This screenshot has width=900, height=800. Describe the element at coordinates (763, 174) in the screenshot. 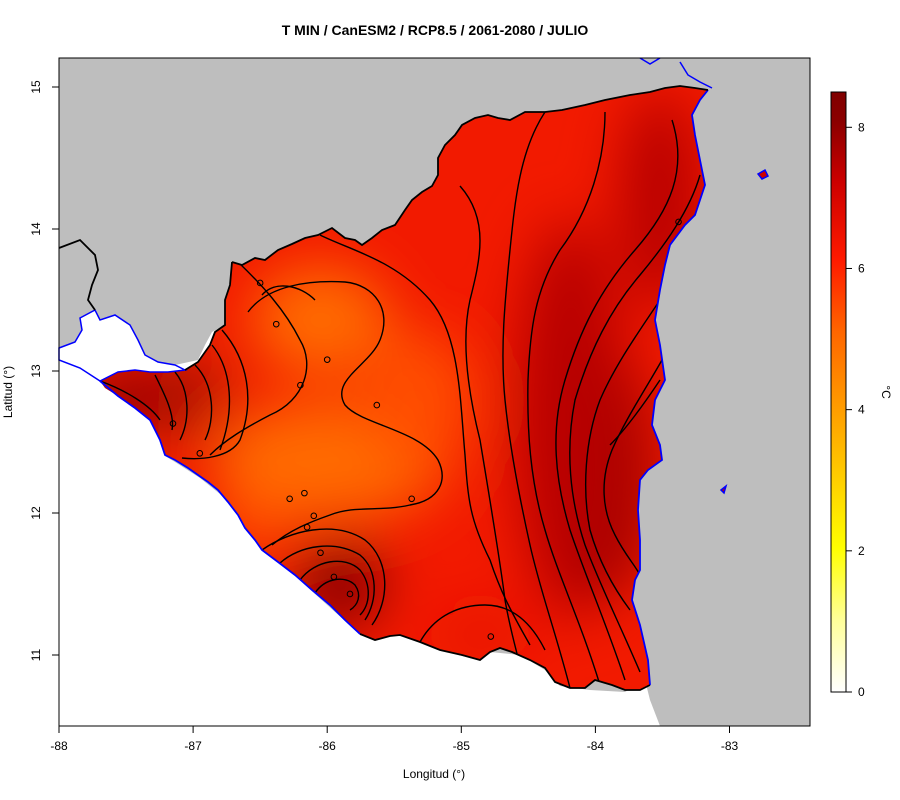

I see `island-corn` at that location.